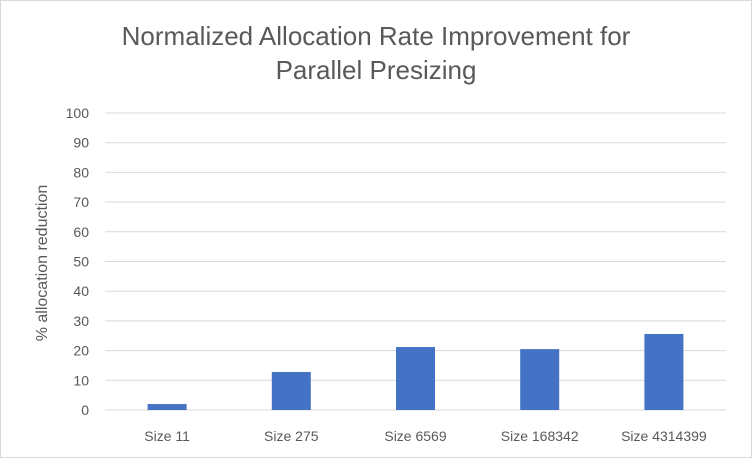  Describe the element at coordinates (664, 436) in the screenshot. I see `x-tick-label: Size 4314399` at that location.